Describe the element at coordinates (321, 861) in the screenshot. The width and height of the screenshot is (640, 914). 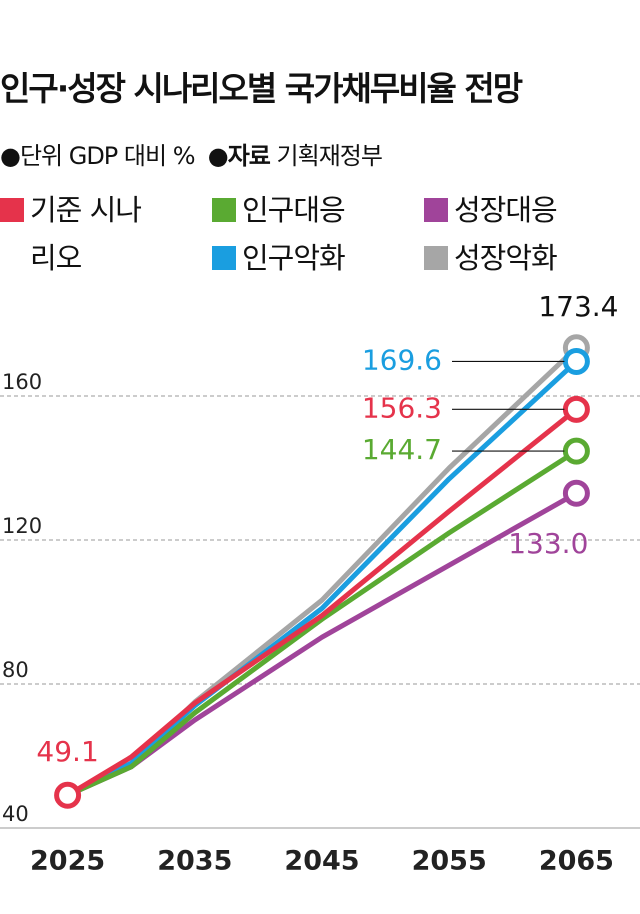
I see `x-tick-label: 2045` at that location.